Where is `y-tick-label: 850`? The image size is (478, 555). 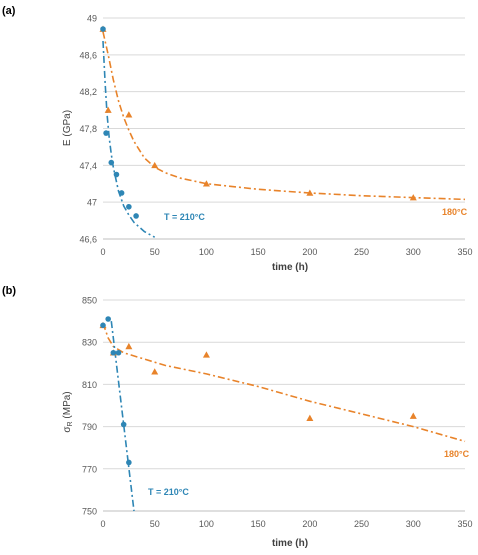
y-tick-label: 850 is located at coordinates (89, 301).